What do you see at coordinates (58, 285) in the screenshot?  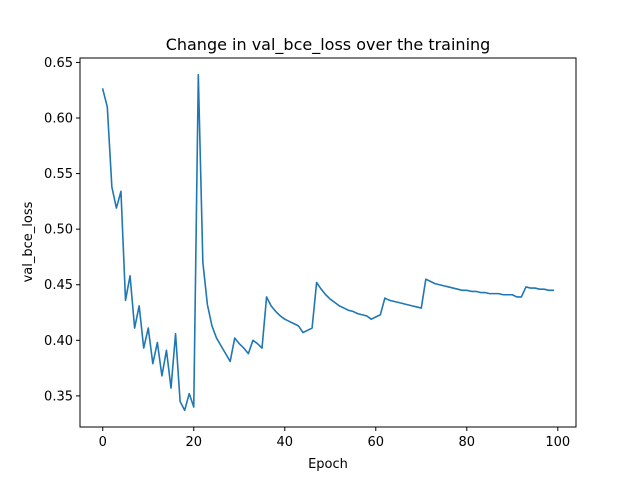 I see `y-tick-label: 0.45` at bounding box center [58, 285].